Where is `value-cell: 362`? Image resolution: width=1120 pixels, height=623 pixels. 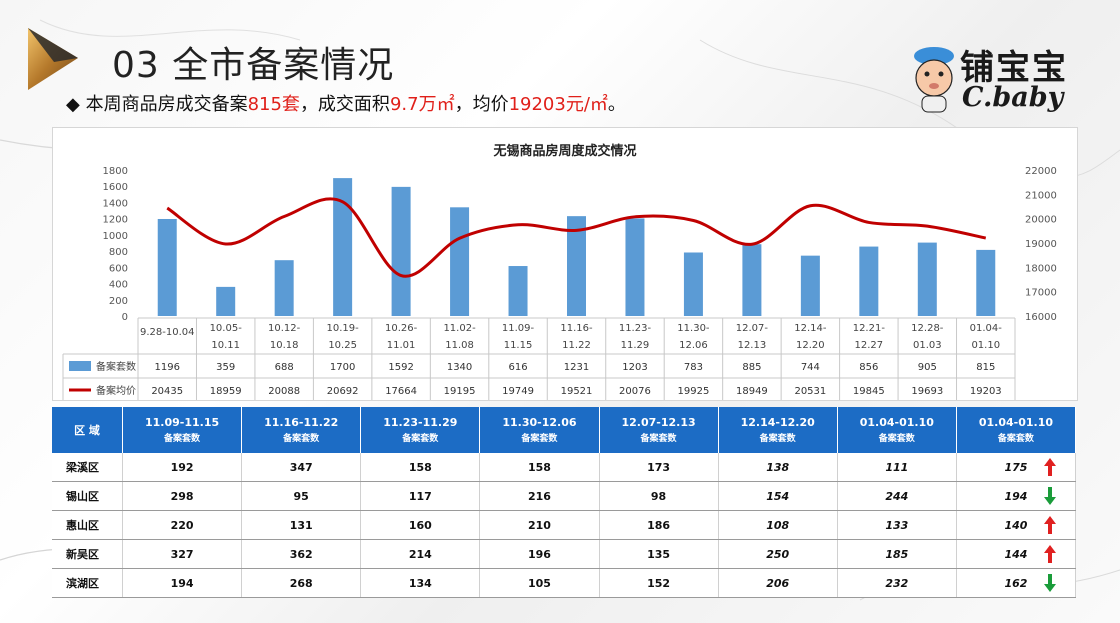 value-cell: 362 is located at coordinates (301, 554).